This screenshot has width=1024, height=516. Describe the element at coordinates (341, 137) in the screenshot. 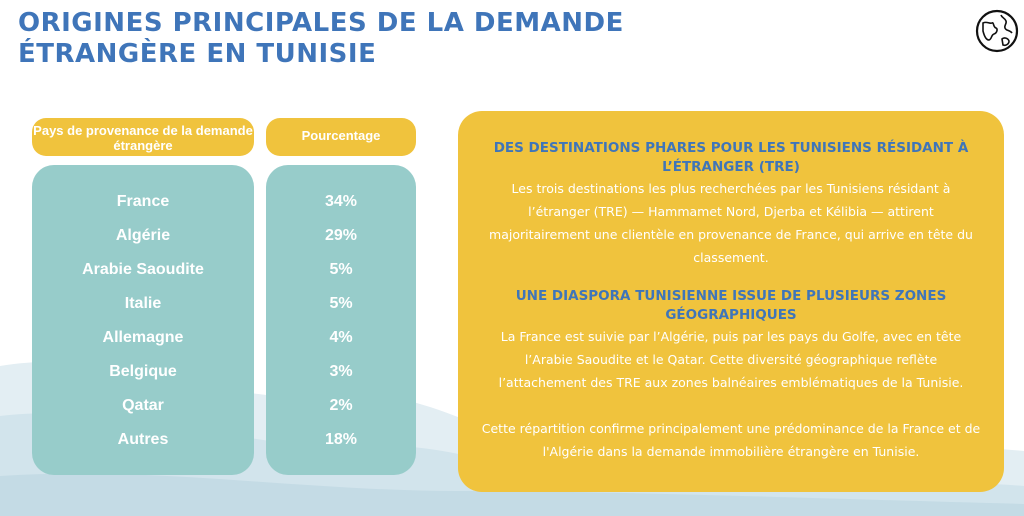

I see `column-header-percentage: Pourcentage` at that location.